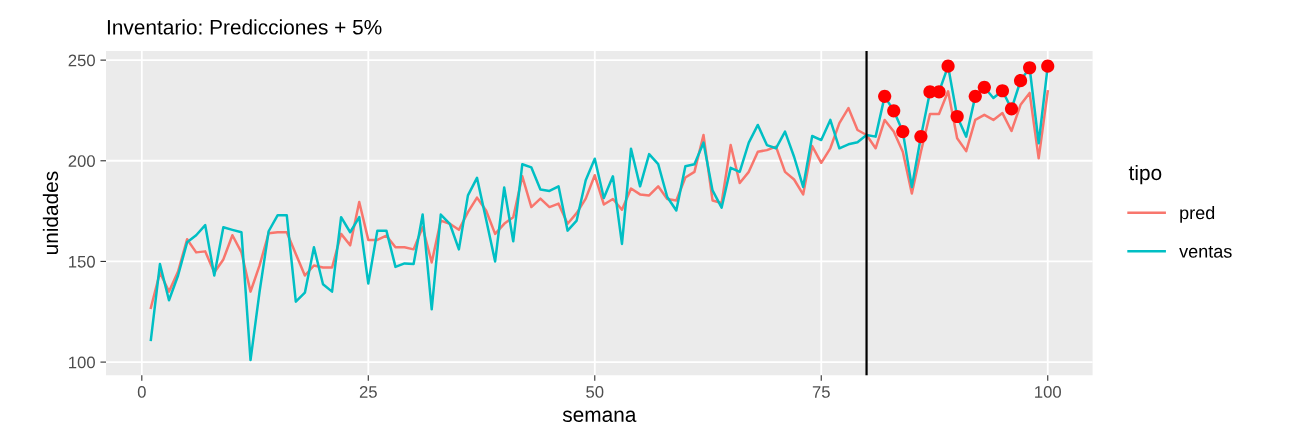 The image size is (1293, 444). What do you see at coordinates (599, 416) in the screenshot?
I see `x-axis-title: semana` at bounding box center [599, 416].